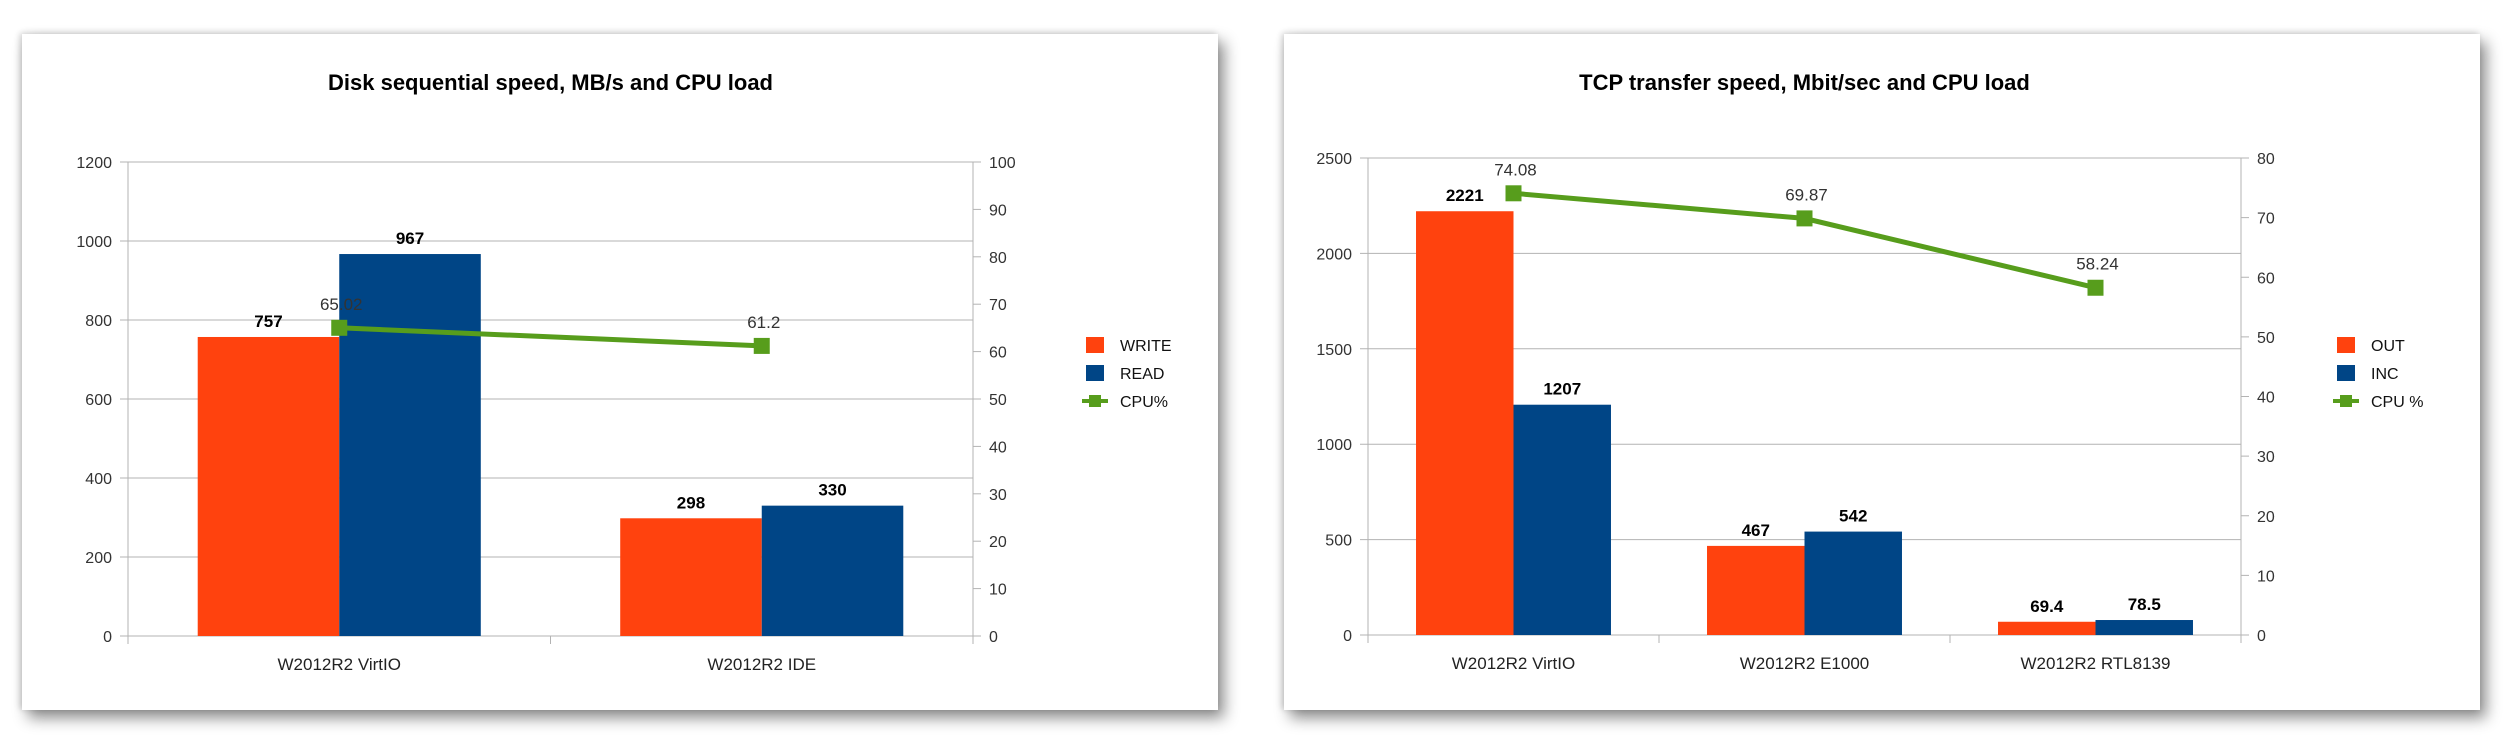 This screenshot has width=2507, height=739. What do you see at coordinates (341, 304) in the screenshot?
I see `cpu-data-label: 65.02` at bounding box center [341, 304].